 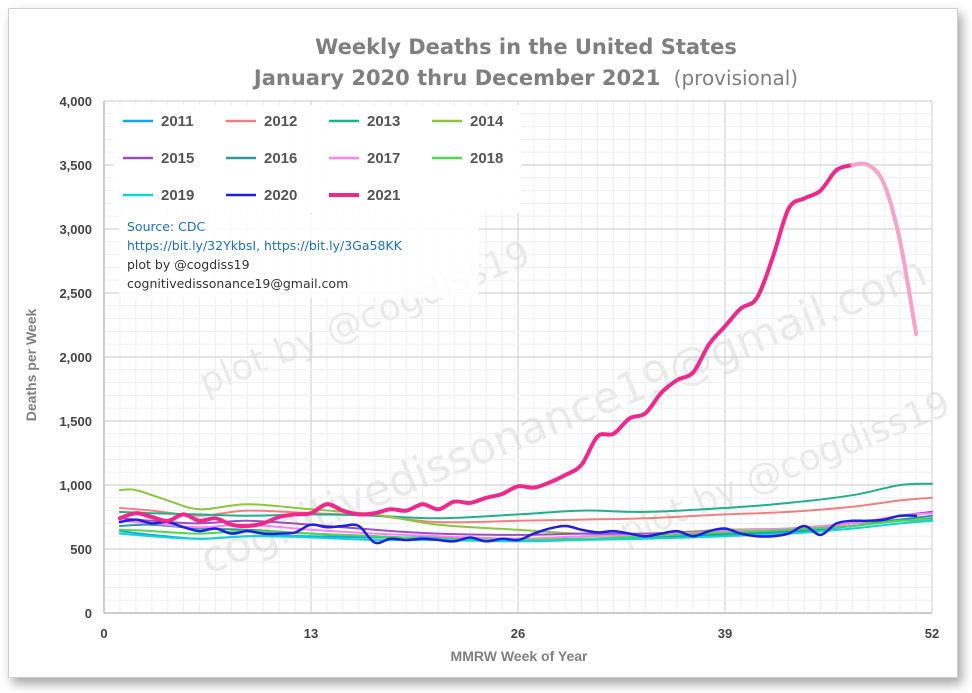 I want to click on legend-label-2019: 2019, so click(x=177, y=195).